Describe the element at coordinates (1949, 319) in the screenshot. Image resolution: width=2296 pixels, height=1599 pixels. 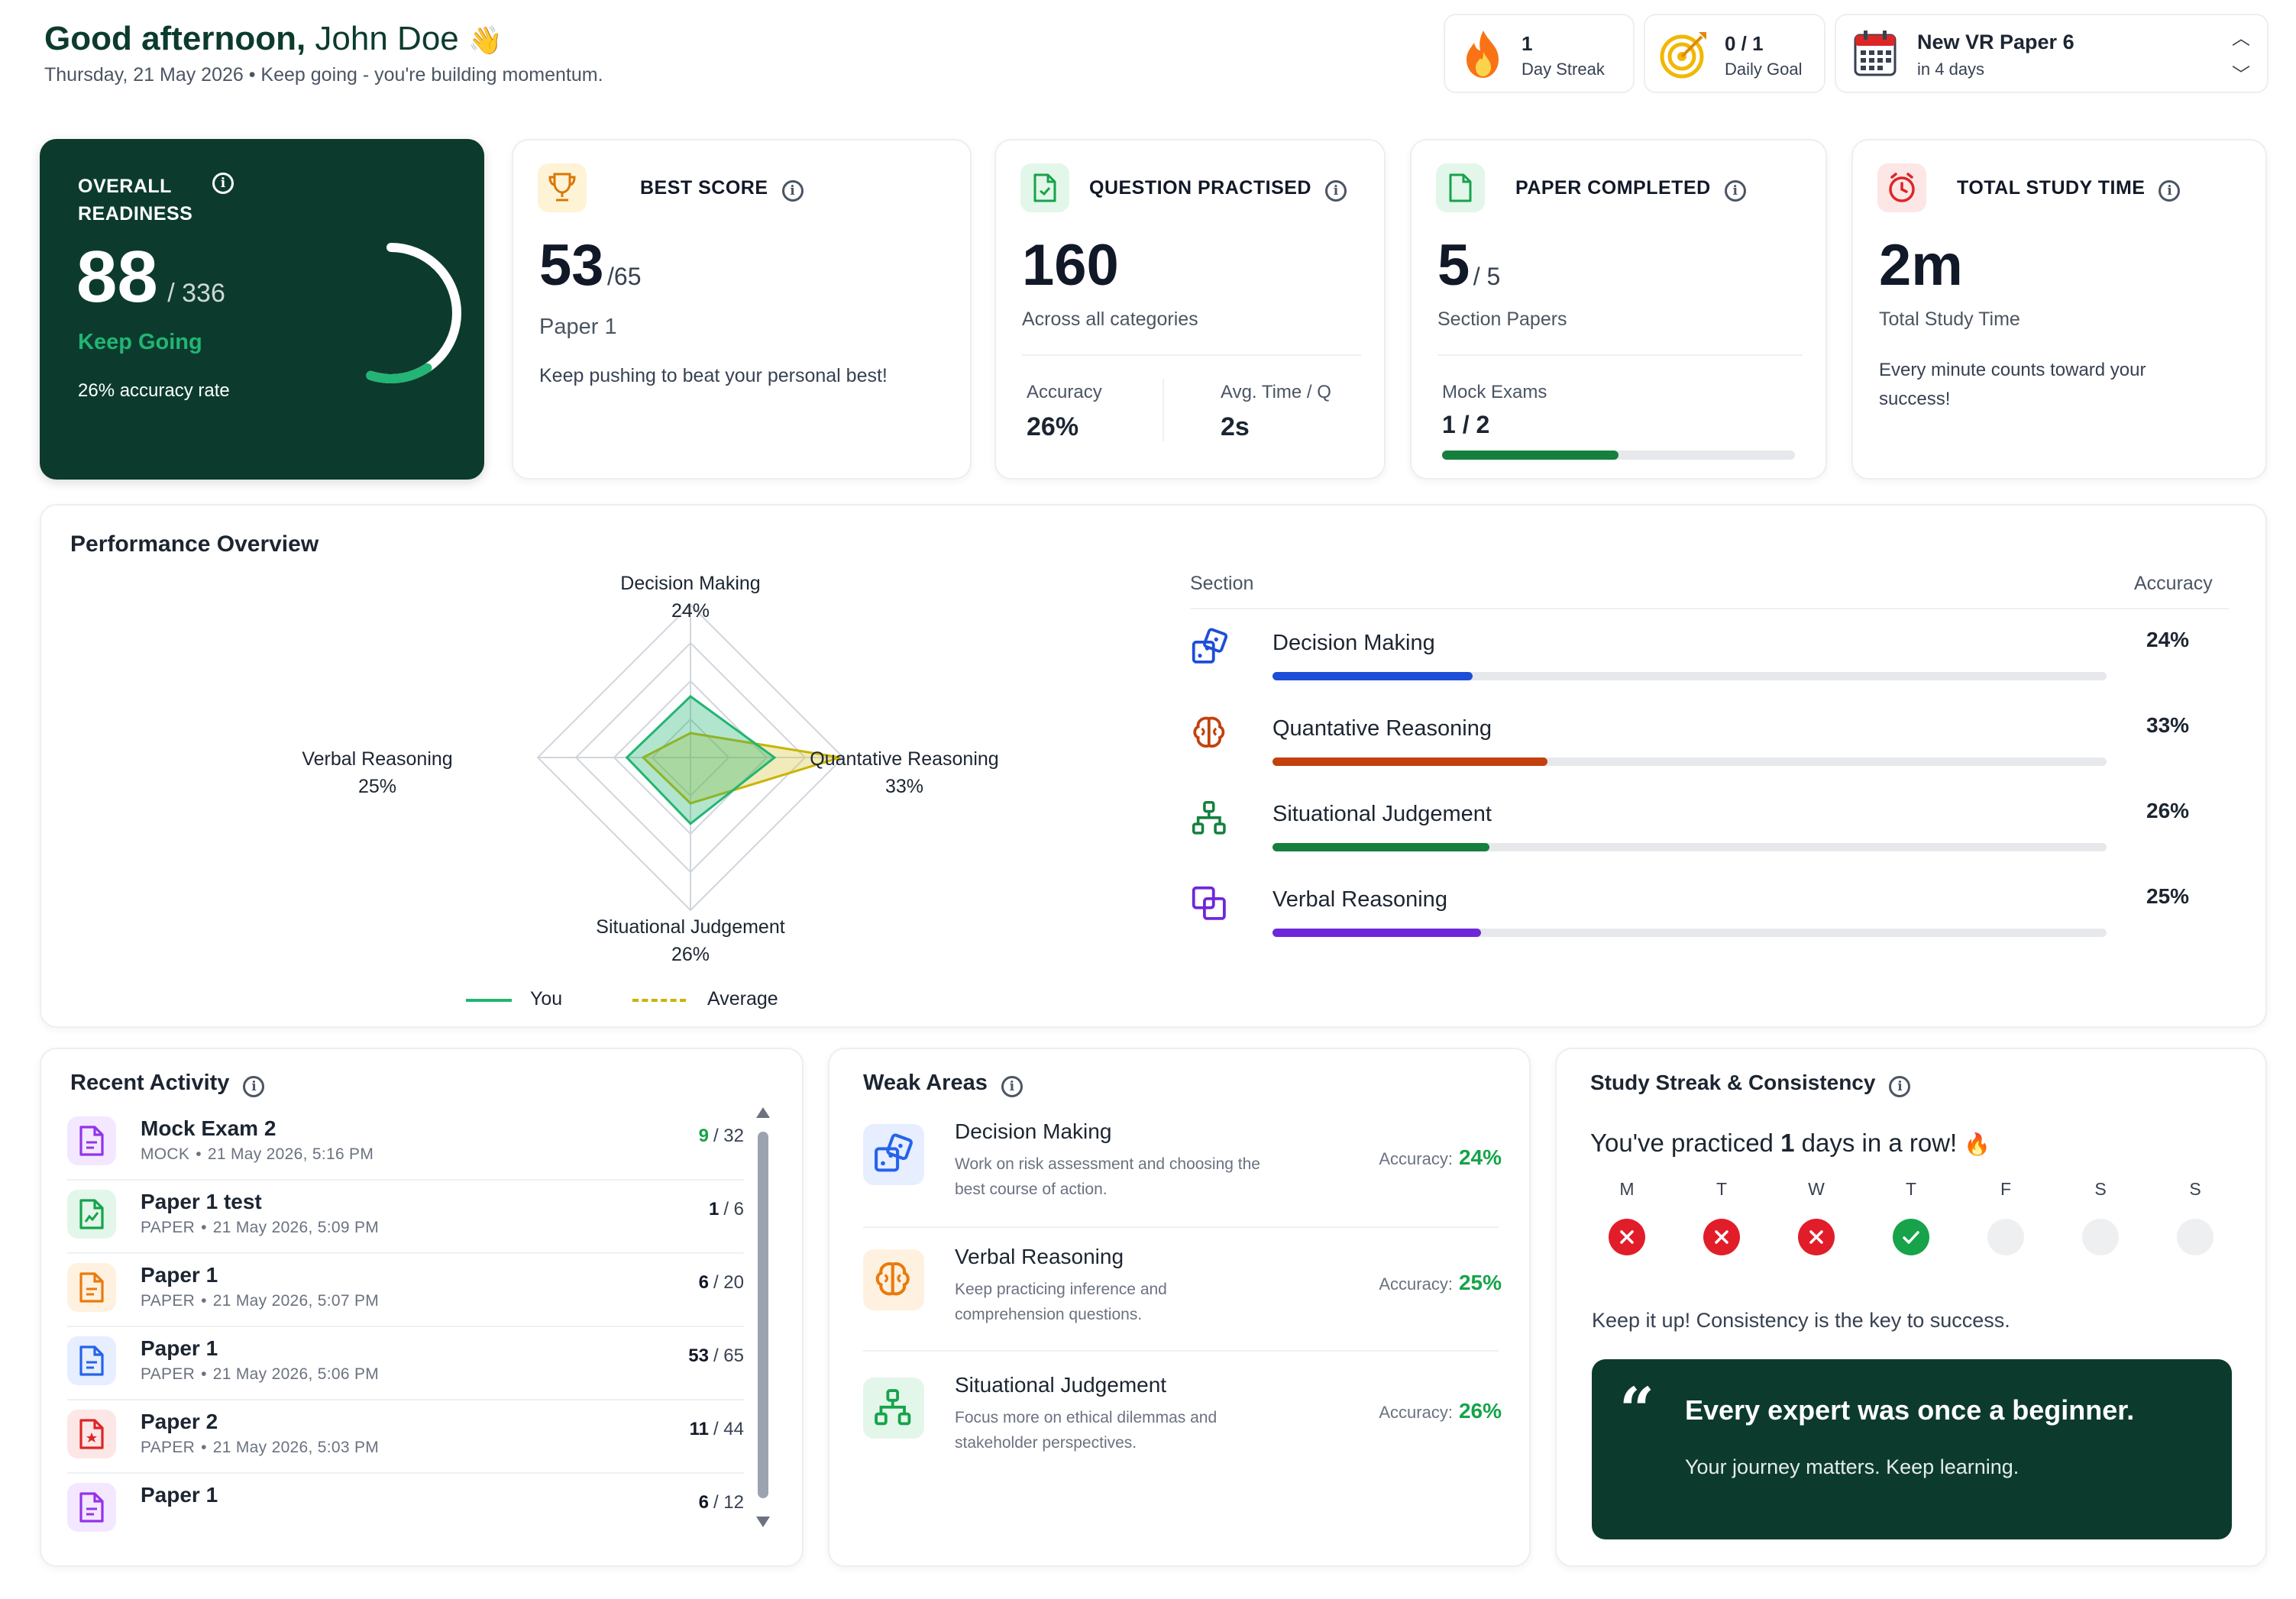
I see `study-time-sub: Total Study Time` at that location.